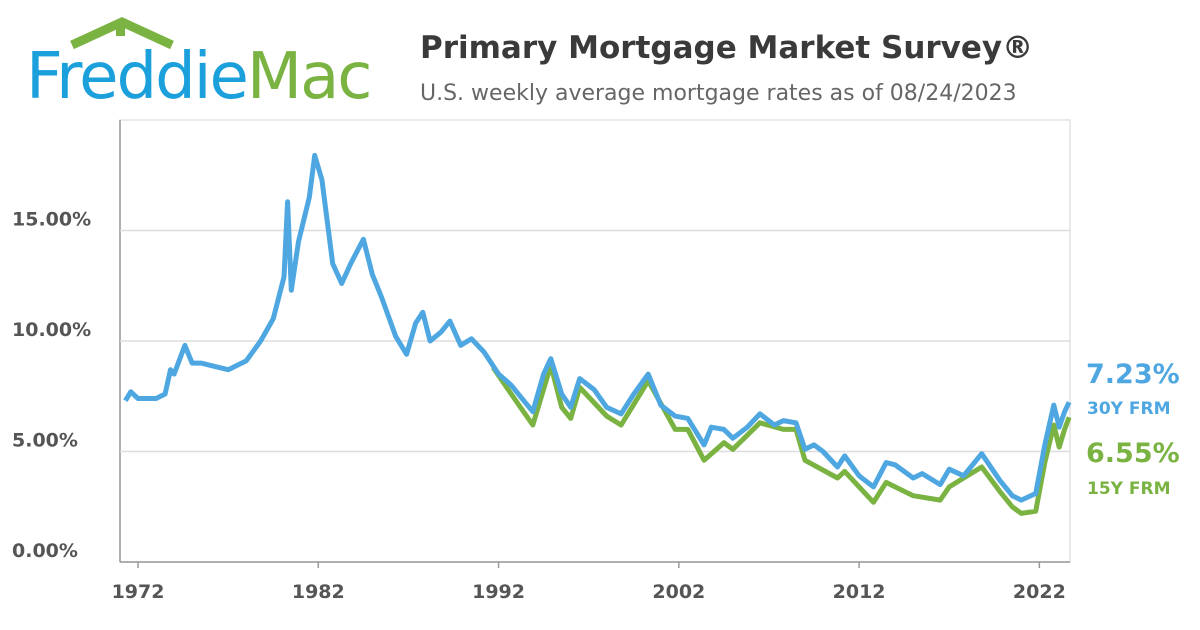 Image resolution: width=1200 pixels, height=630 pixels. I want to click on logo-part: Mac, so click(309, 77).